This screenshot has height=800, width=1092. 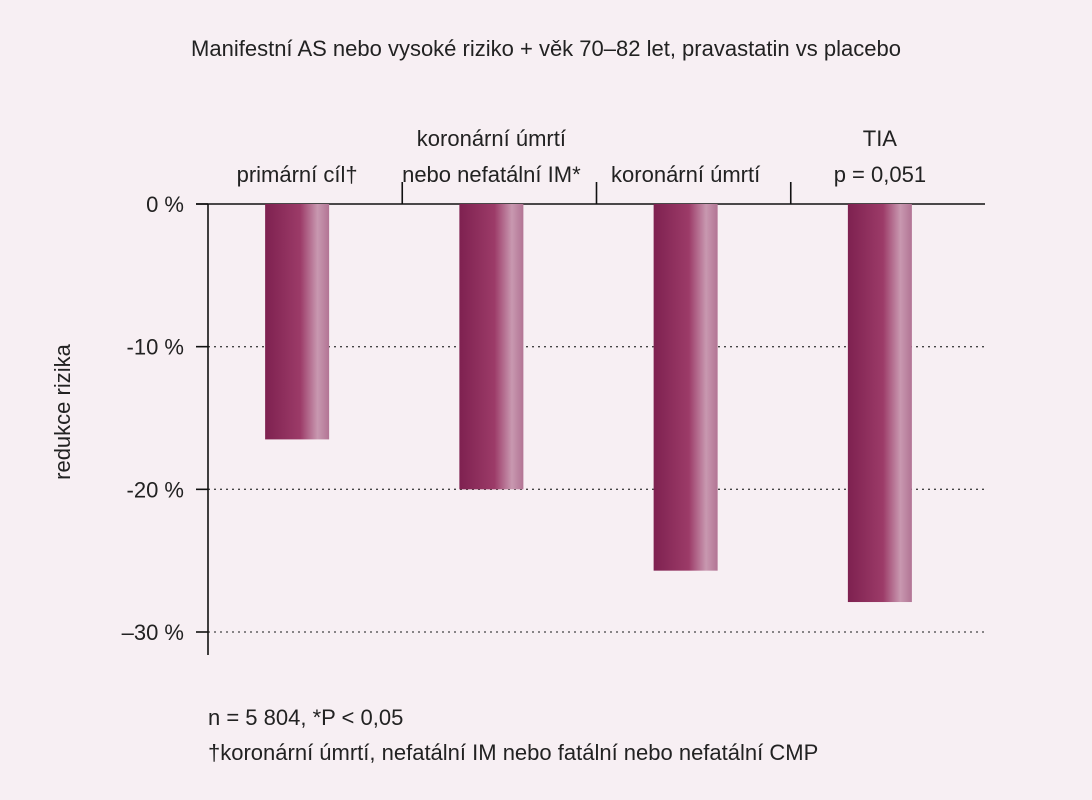 I want to click on category-label: p = 0,051, so click(x=880, y=174).